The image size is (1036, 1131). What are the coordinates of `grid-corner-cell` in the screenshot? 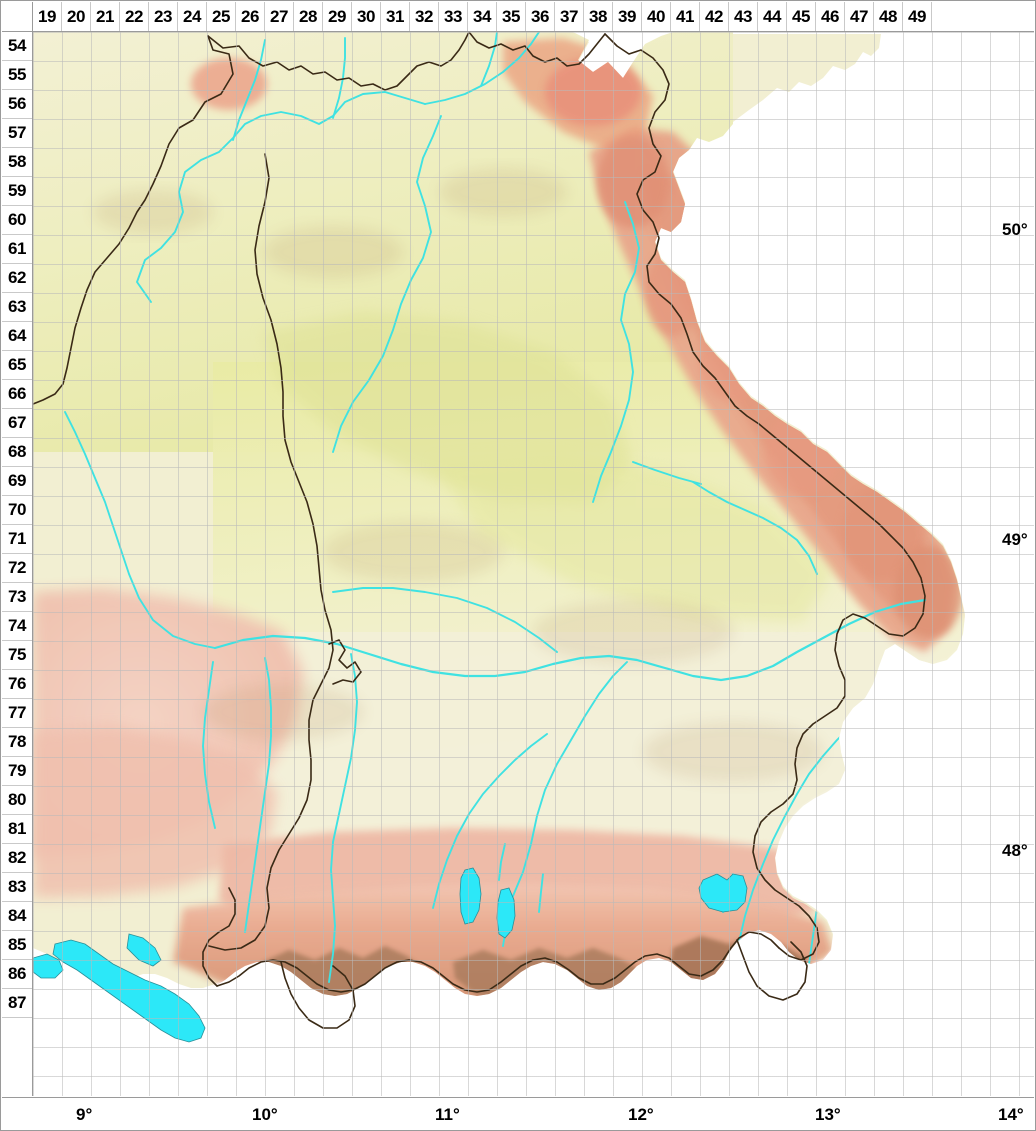 It's located at (17, 17).